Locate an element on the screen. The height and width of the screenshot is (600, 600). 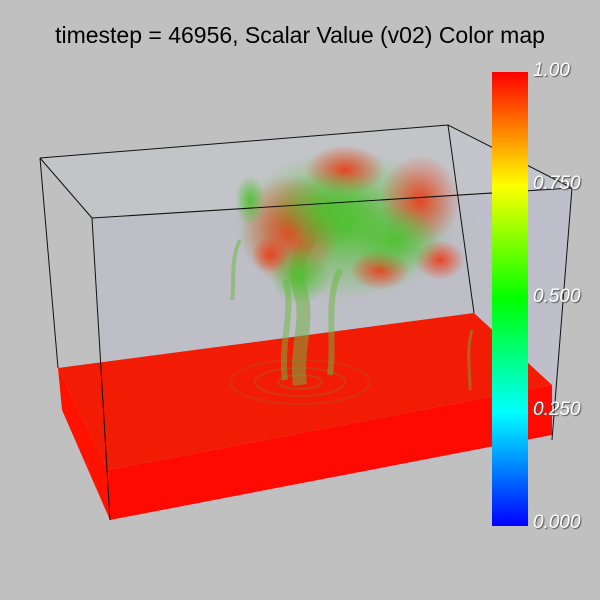
colorbar-tick-label: 1.00 is located at coordinates (551, 70).